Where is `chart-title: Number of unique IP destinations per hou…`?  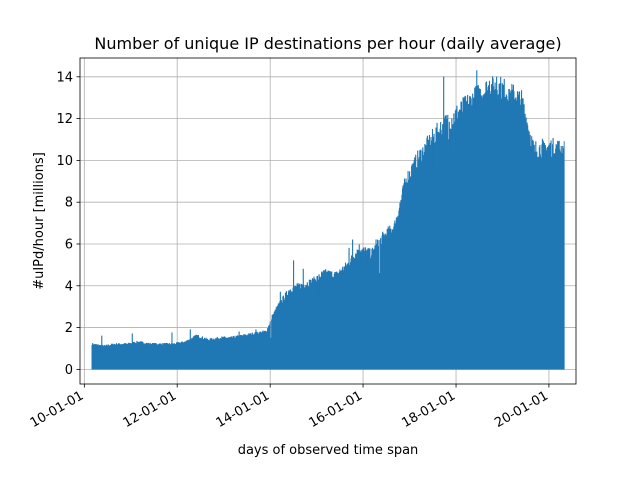
chart-title: Number of unique IP destinations per hou… is located at coordinates (327, 43).